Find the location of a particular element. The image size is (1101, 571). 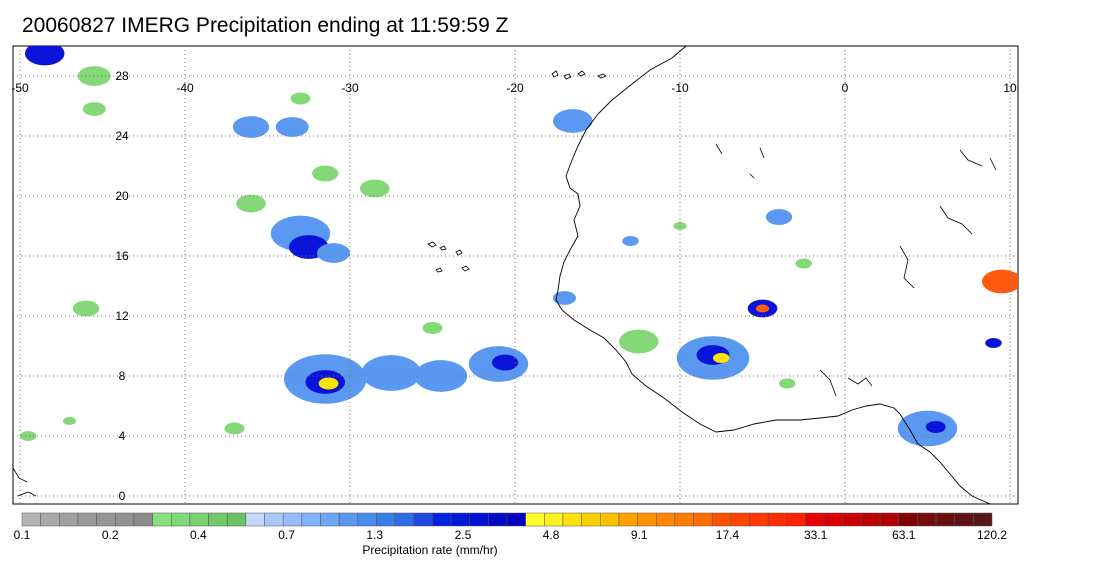

colorbar-tick-label: 0.7 is located at coordinates (286, 535).